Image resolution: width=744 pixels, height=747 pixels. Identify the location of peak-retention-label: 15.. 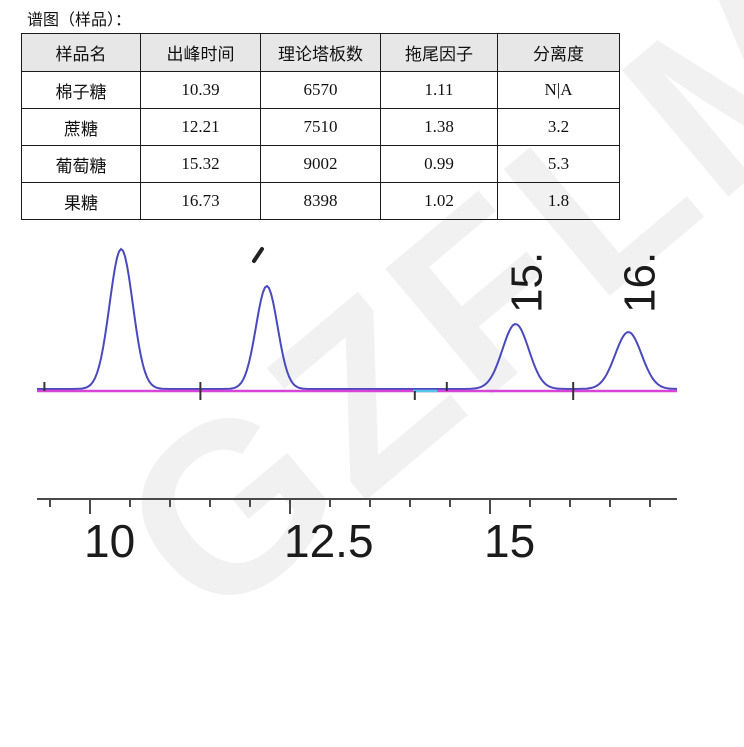
(527, 282).